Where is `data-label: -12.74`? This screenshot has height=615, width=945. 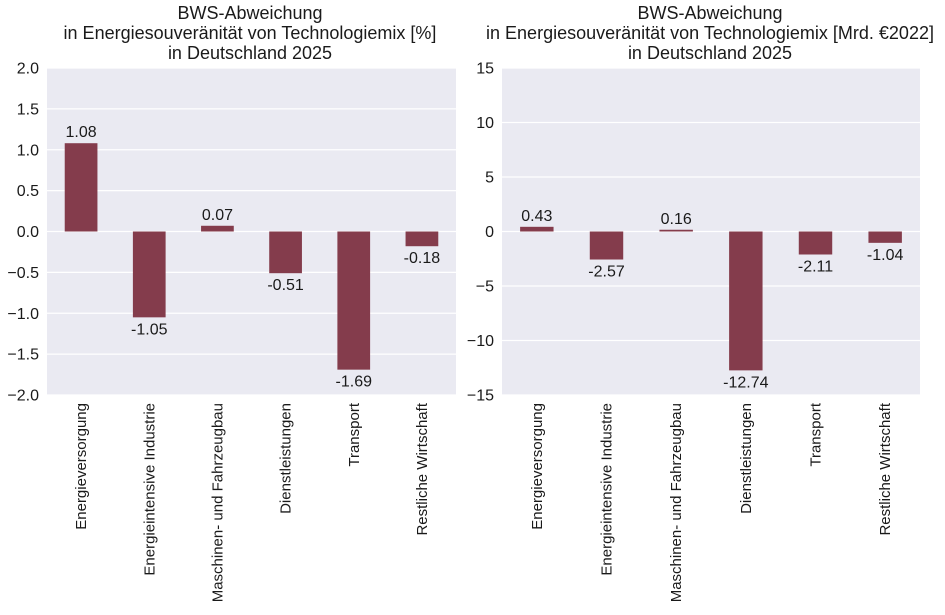 data-label: -12.74 is located at coordinates (745, 382).